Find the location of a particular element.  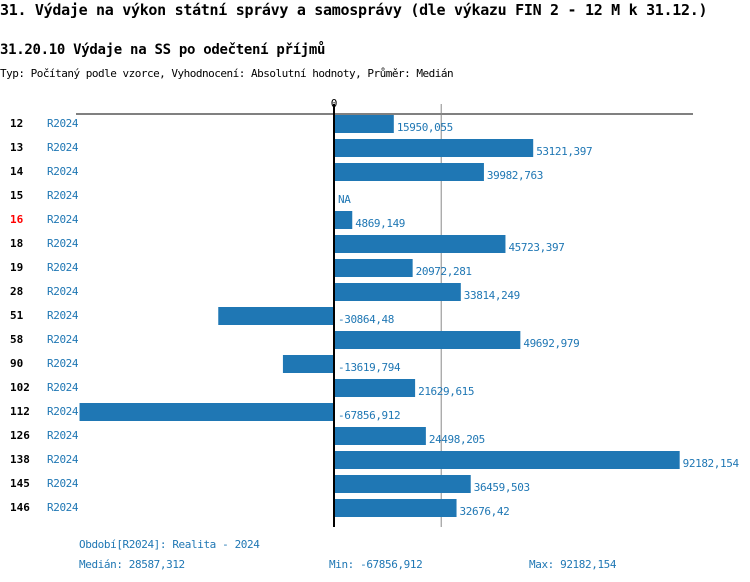

value-label: -13619,794 is located at coordinates (369, 367).